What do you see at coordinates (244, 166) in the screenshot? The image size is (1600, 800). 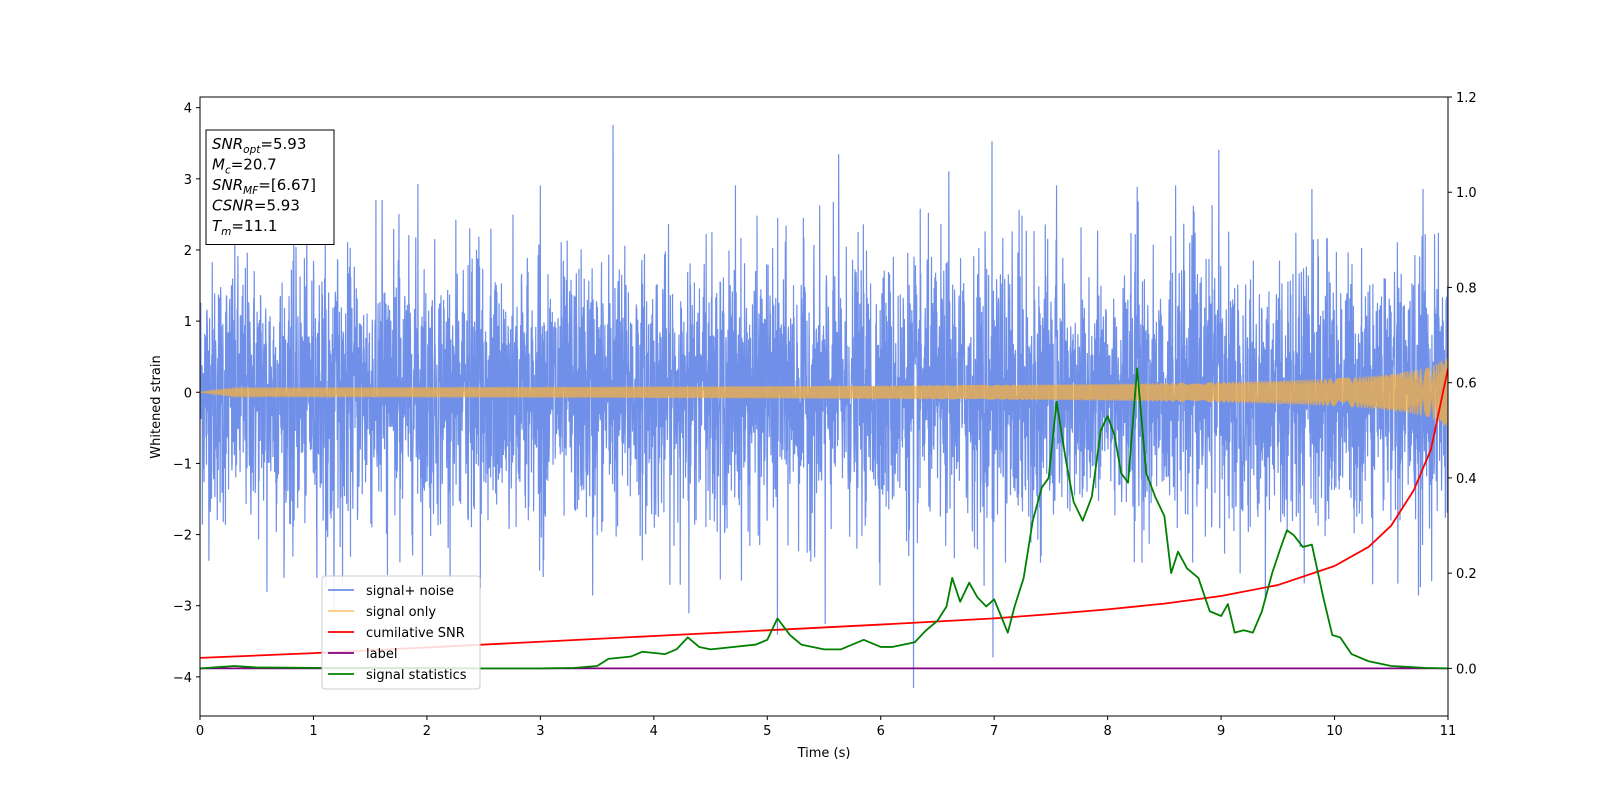 I see `annotation-line: Mc=20.7` at bounding box center [244, 166].